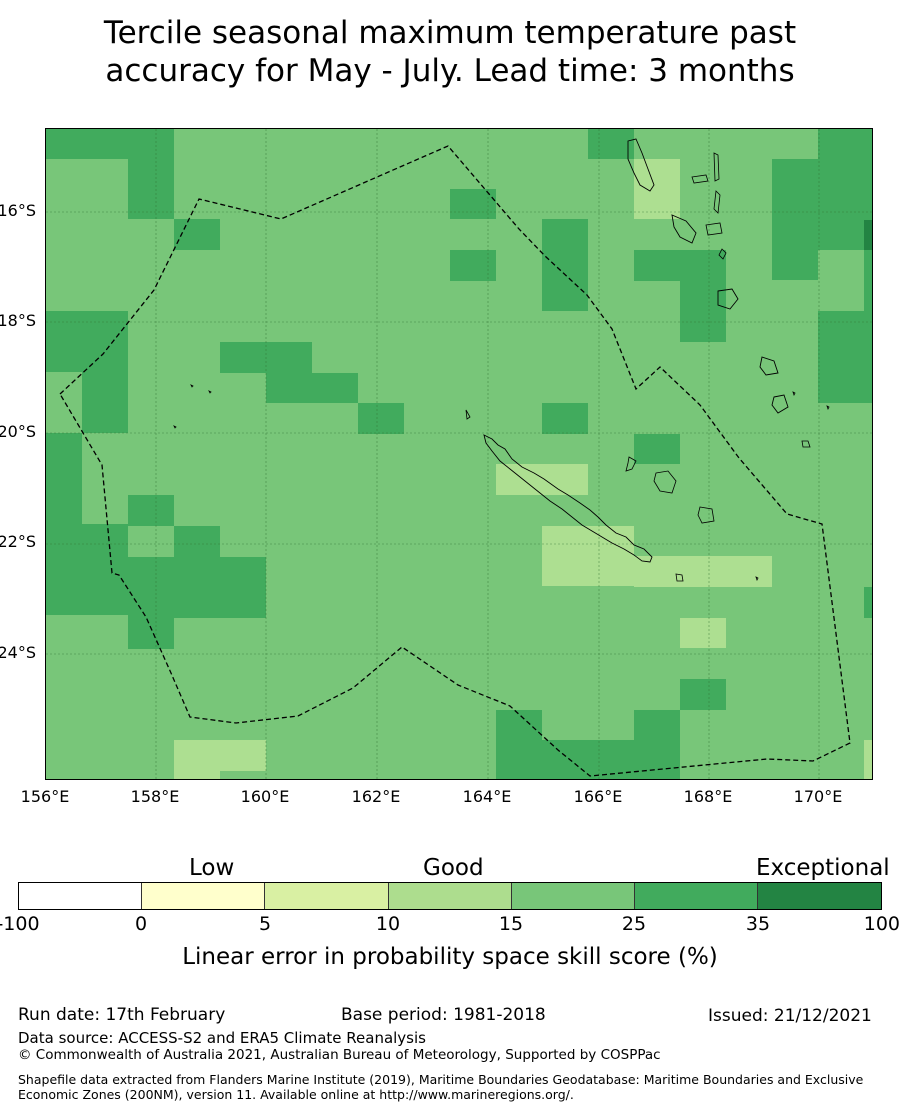 This screenshot has height=1110, width=900. What do you see at coordinates (18, 320) in the screenshot?
I see `lat-label-18s: 18°S` at bounding box center [18, 320].